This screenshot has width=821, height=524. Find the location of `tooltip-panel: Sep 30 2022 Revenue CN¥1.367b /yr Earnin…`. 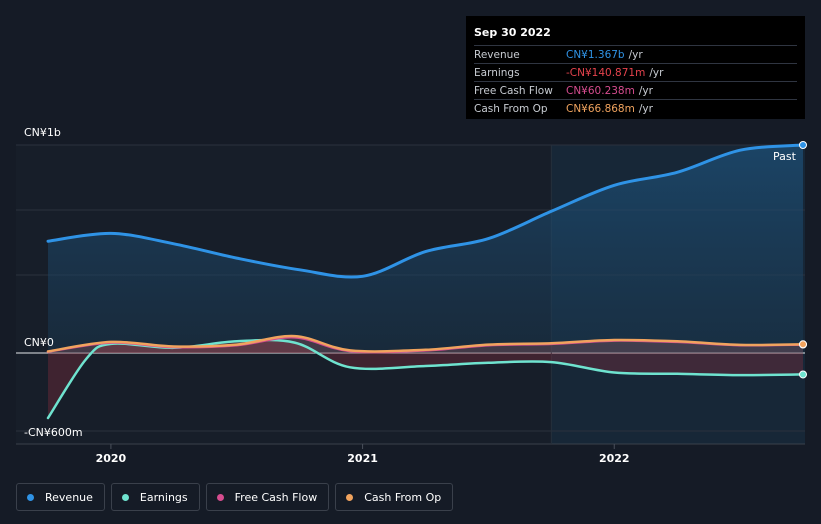

tooltip-panel: Sep 30 2022 Revenue CN¥1.367b /yr Earnin… is located at coordinates (635, 67).